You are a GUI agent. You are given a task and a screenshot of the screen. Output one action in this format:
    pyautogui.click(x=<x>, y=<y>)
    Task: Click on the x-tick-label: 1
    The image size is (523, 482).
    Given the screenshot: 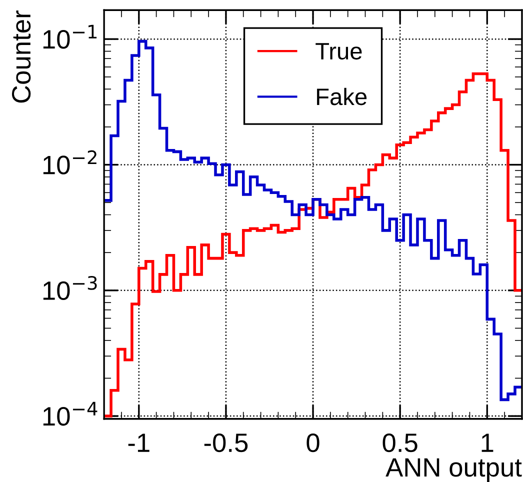 What is the action you would take?
    pyautogui.click(x=488, y=443)
    